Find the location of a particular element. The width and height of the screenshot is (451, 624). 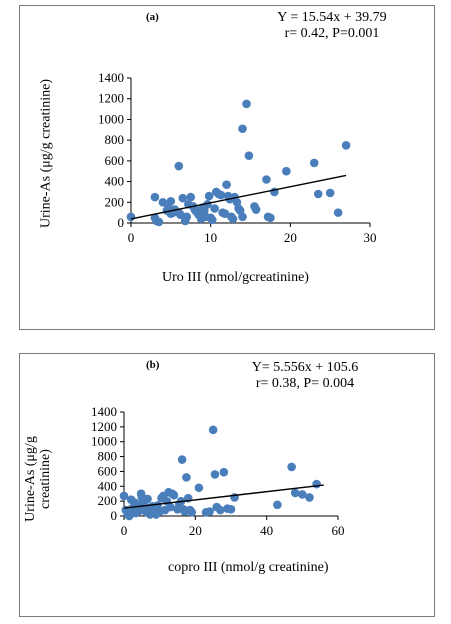

y-tick-label-a: 1200 is located at coordinates (111, 98).